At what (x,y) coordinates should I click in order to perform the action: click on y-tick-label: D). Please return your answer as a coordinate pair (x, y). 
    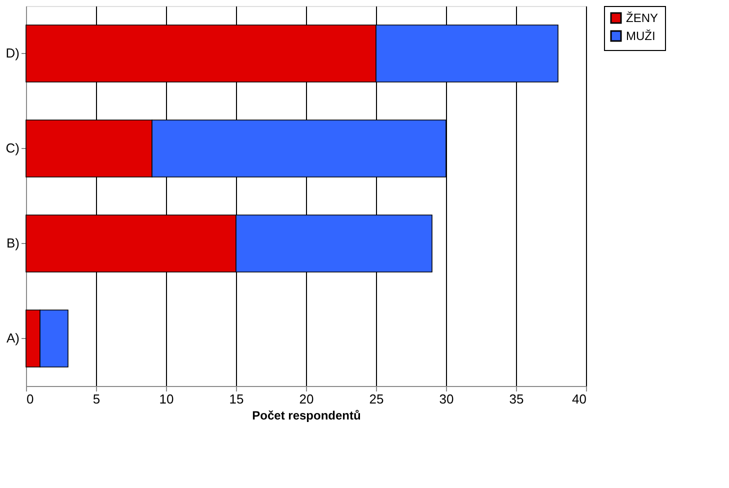
    Looking at the image, I should click on (13, 53).